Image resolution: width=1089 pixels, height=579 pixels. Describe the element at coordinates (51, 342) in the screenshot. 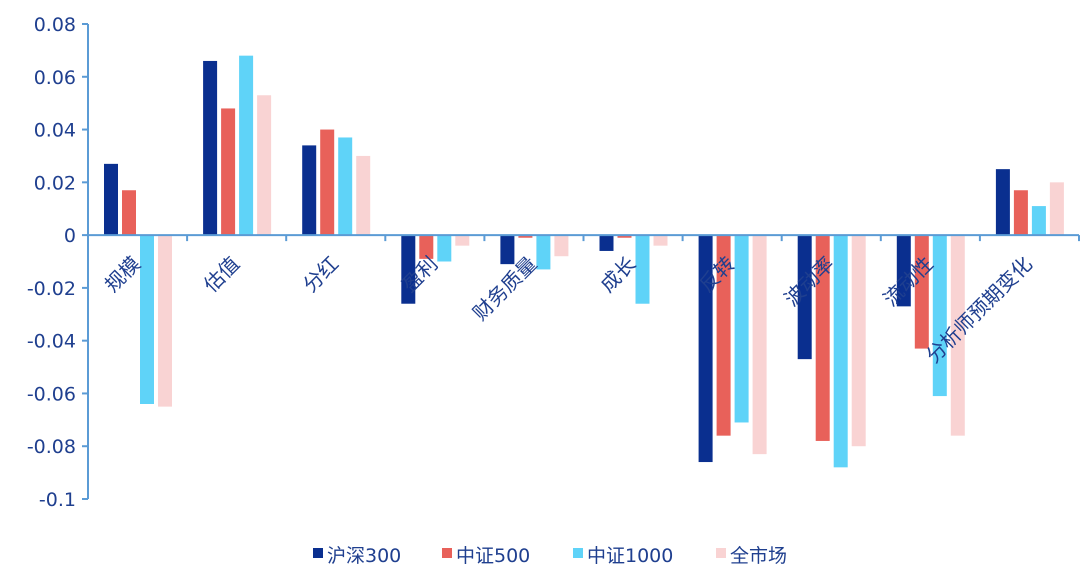

I see `y-tick-label: -0.04` at that location.